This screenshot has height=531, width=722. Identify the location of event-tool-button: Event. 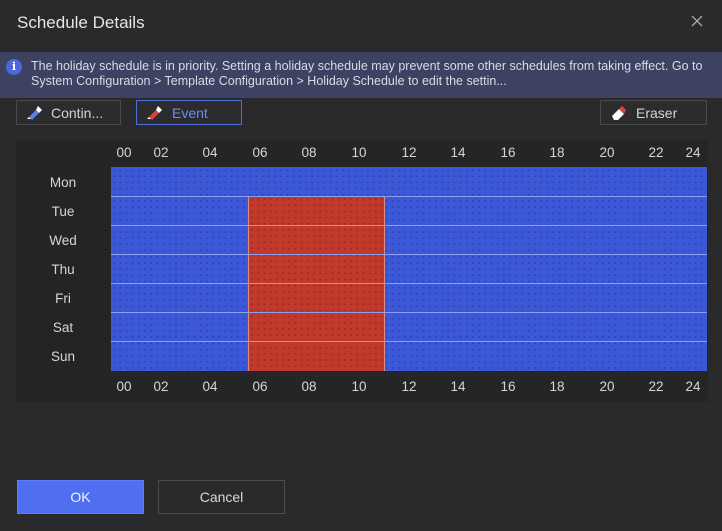
(189, 112).